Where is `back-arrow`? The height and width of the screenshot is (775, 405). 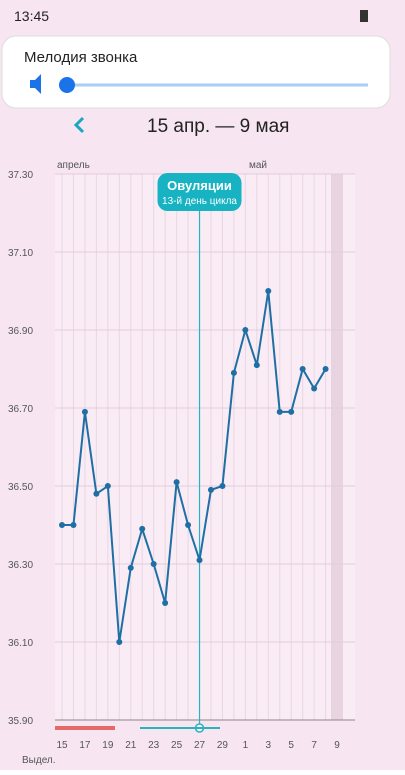 back-arrow is located at coordinates (79, 125).